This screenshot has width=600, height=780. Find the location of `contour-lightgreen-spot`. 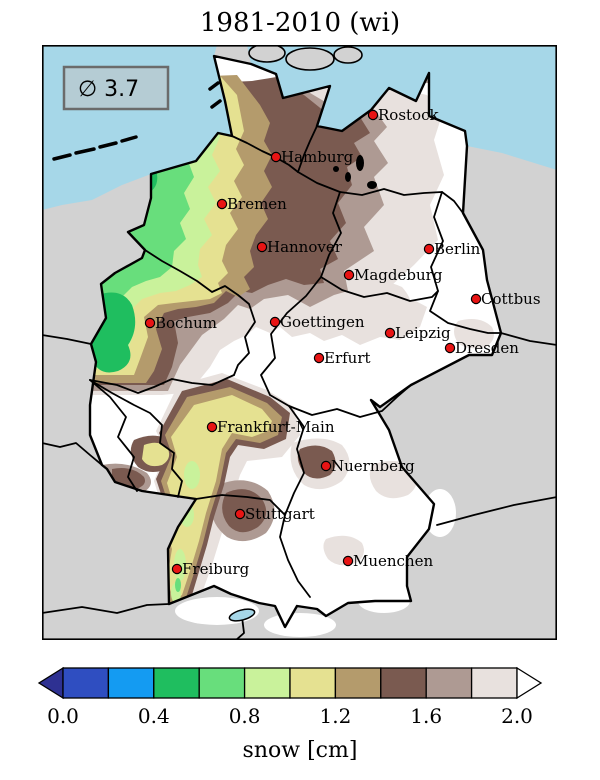

contour-lightgreen-spot is located at coordinates (178, 585).